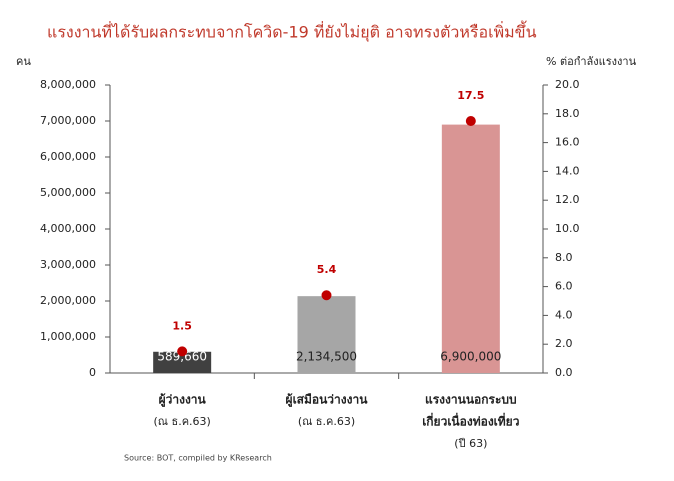  Describe the element at coordinates (23, 61) in the screenshot. I see `y-axis-label: คน` at that location.